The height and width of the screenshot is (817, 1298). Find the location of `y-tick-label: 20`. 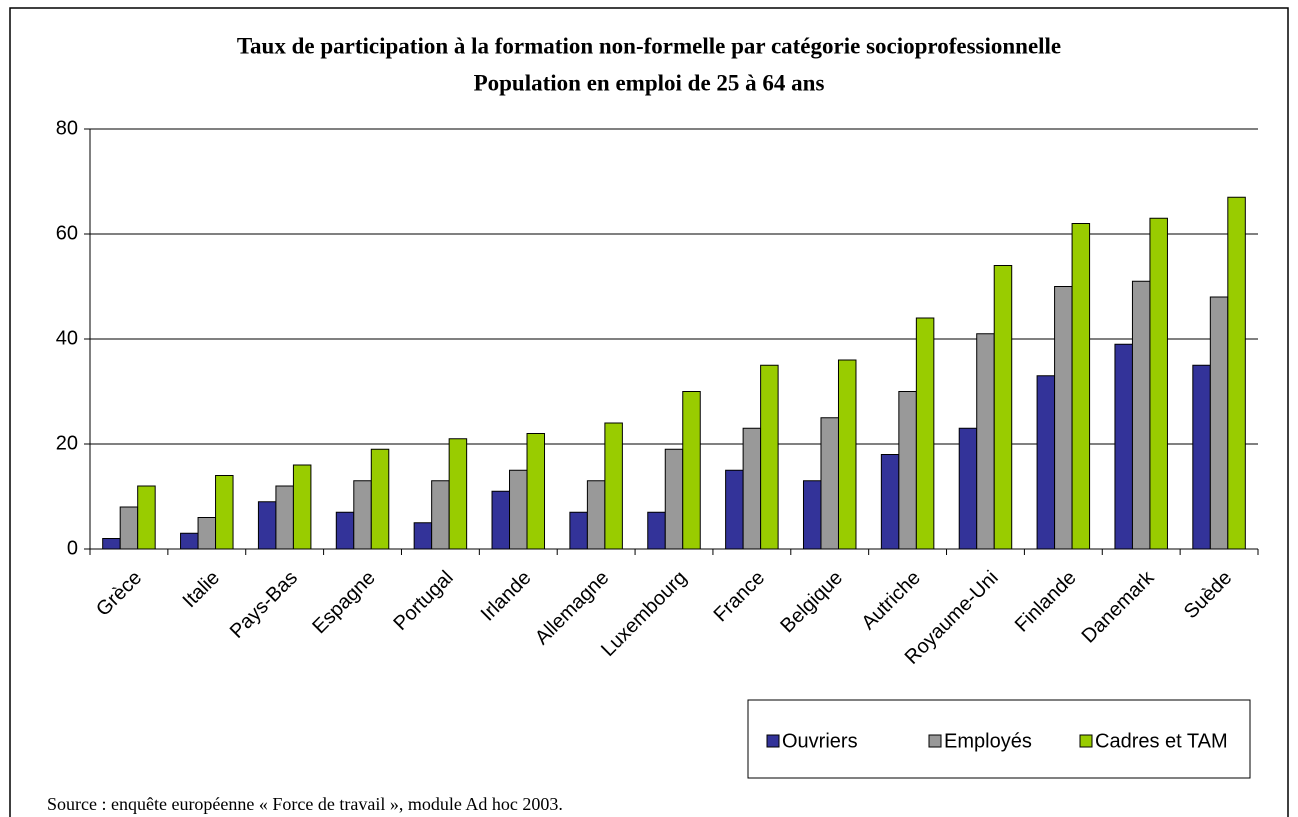

y-tick-label: 20 is located at coordinates (67, 443).